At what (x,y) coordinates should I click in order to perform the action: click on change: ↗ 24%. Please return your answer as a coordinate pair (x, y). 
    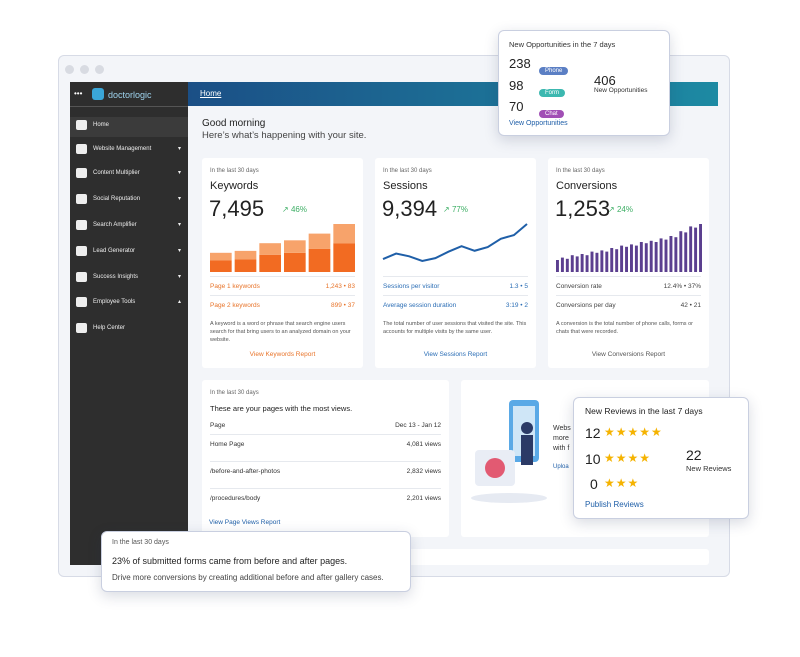
    Looking at the image, I should click on (620, 209).